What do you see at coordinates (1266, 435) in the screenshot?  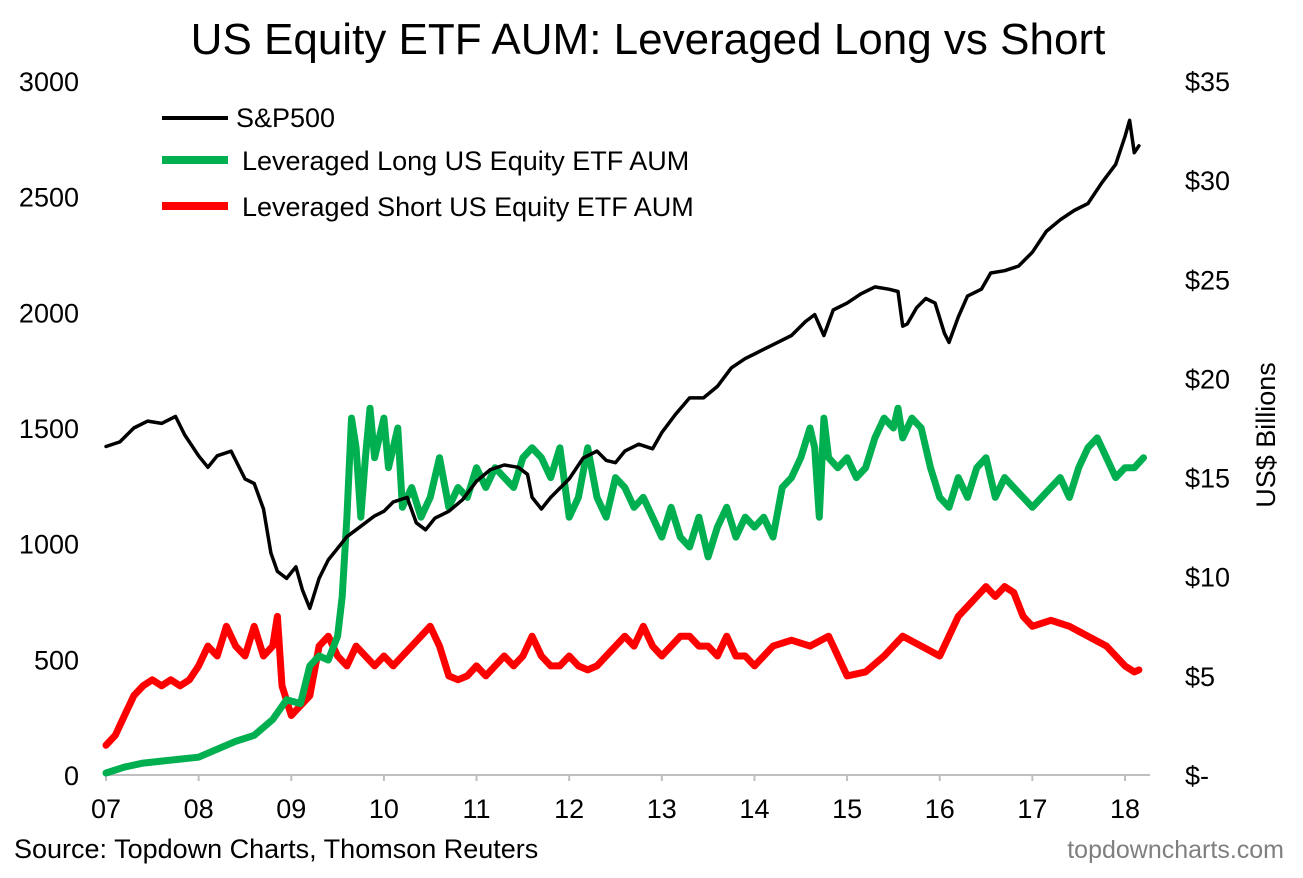 I see `y-axis-right-label: US$ Billions` at bounding box center [1266, 435].